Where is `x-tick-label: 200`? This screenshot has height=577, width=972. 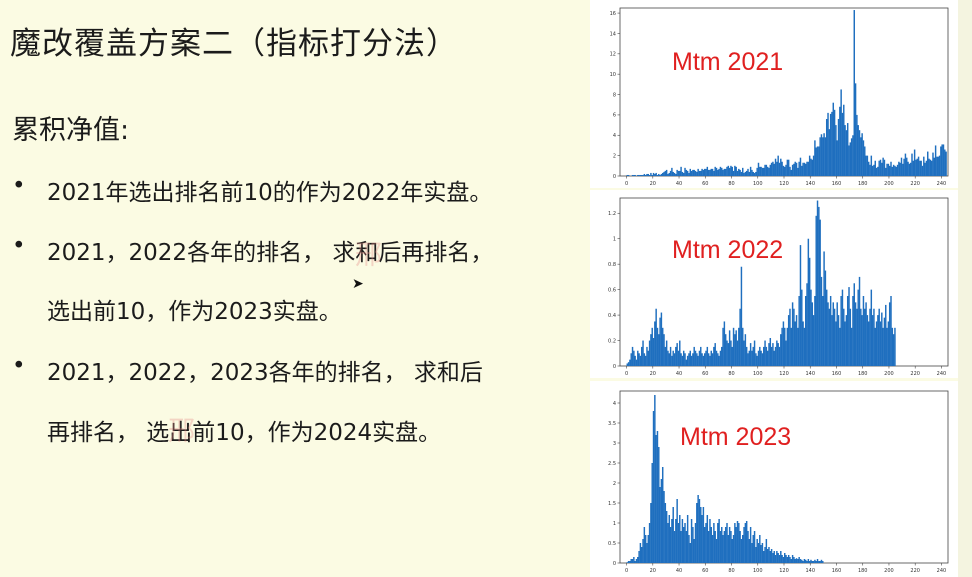 x-tick-label: 200 is located at coordinates (889, 571).